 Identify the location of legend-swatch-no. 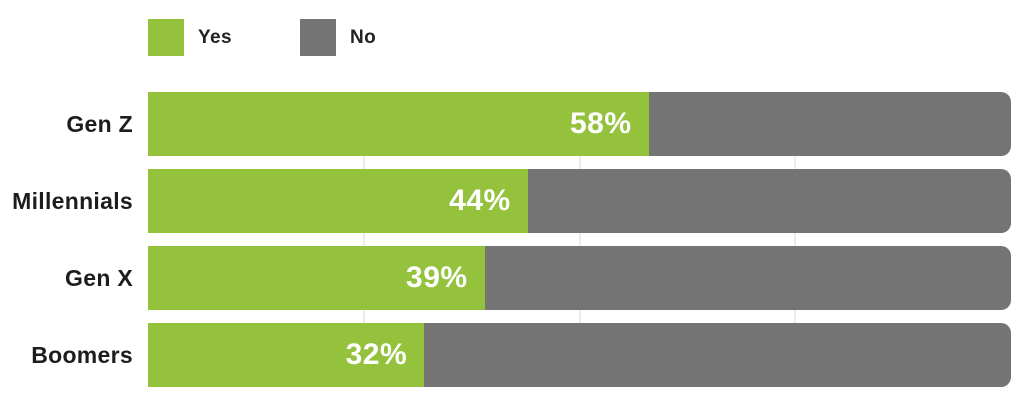
(317, 37).